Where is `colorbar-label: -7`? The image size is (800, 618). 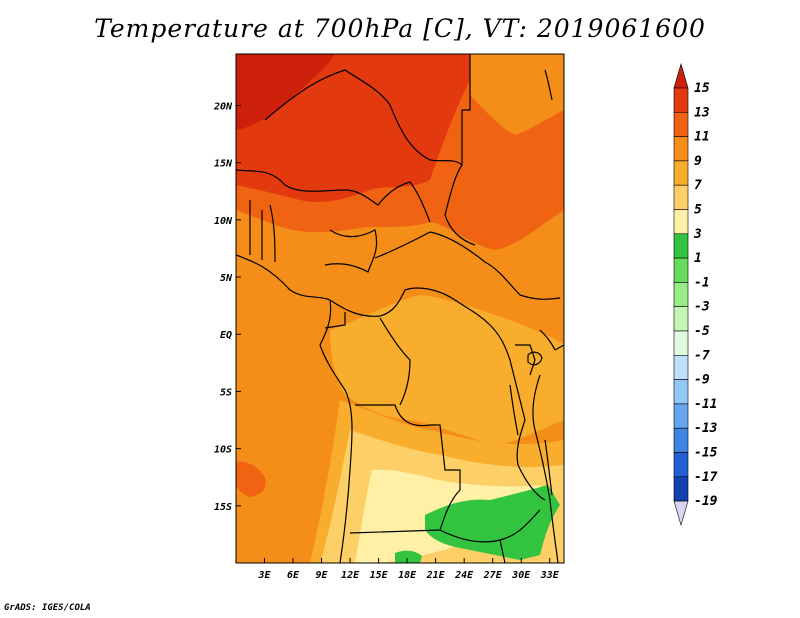
colorbar-label: -7 is located at coordinates (702, 355).